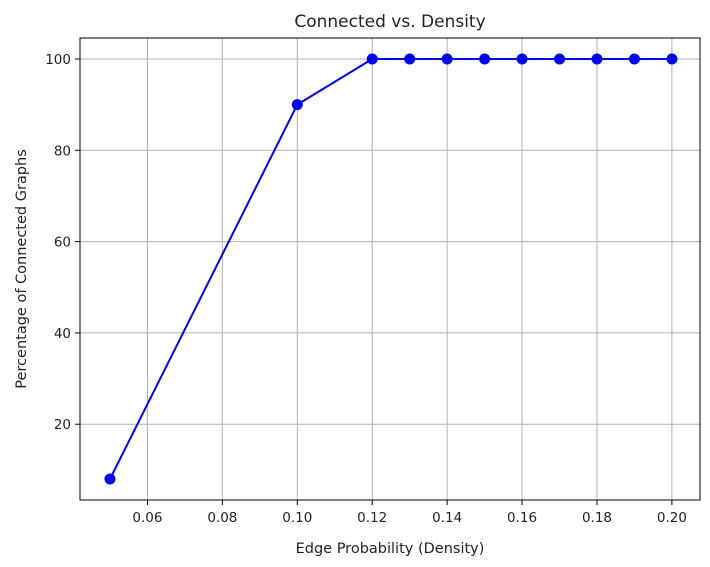 The height and width of the screenshot is (567, 710). Describe the element at coordinates (62, 243) in the screenshot. I see `y-tick-label: 60` at that location.